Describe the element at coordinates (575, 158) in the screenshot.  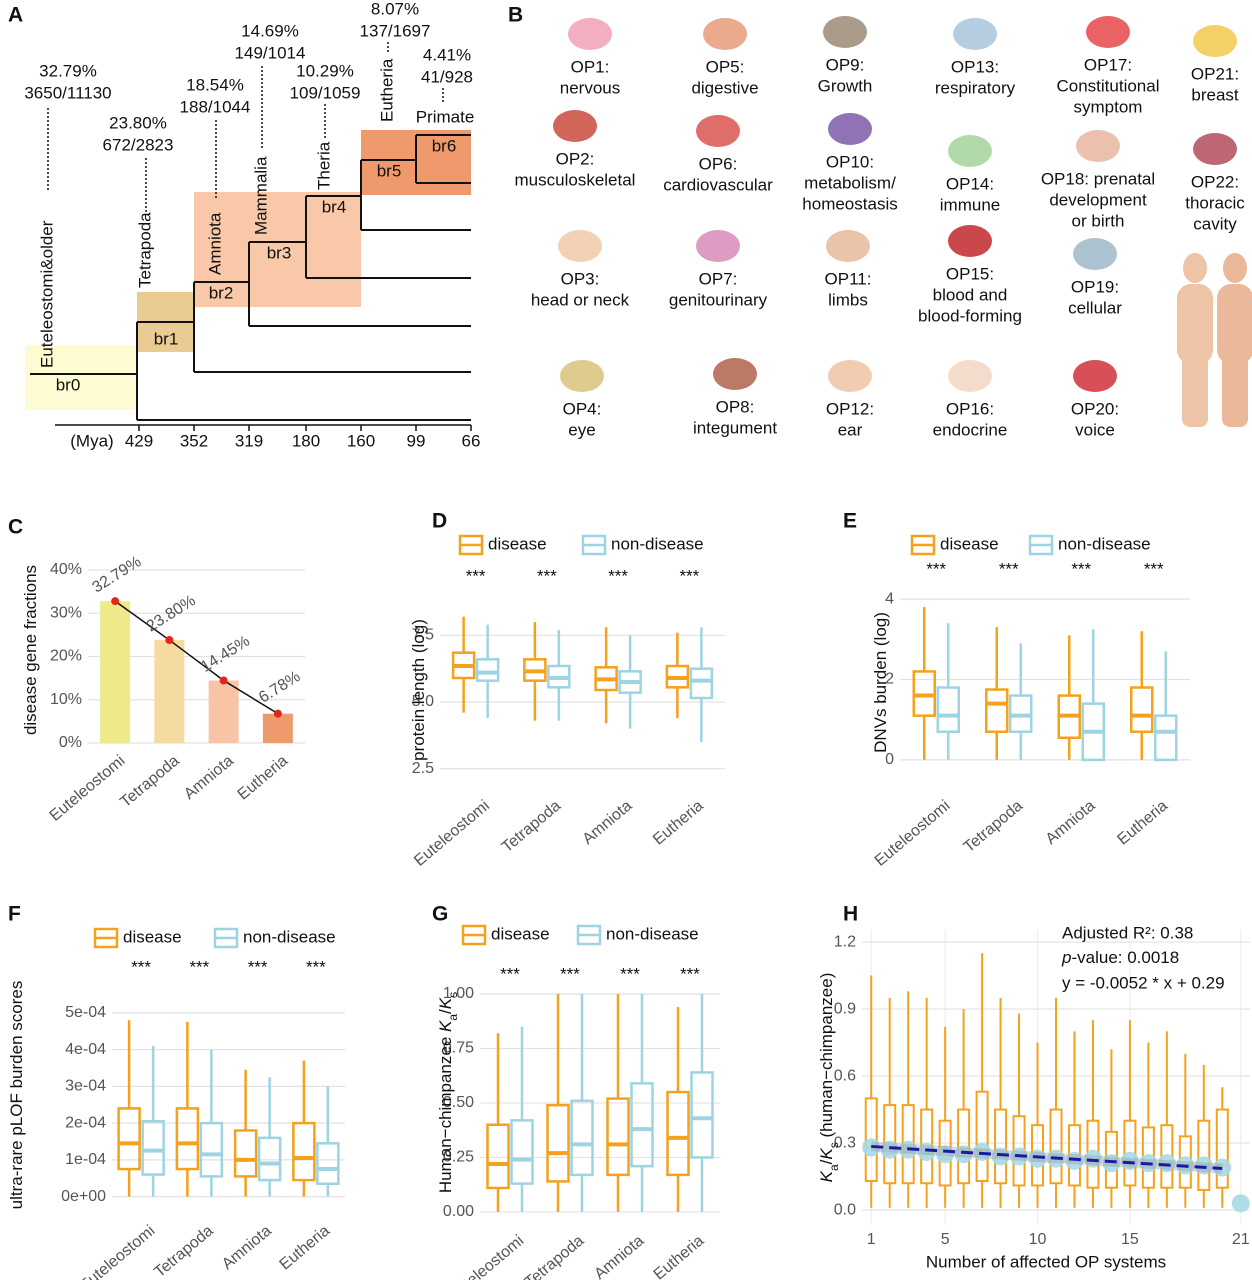
I see `organ-label: OP2:` at that location.